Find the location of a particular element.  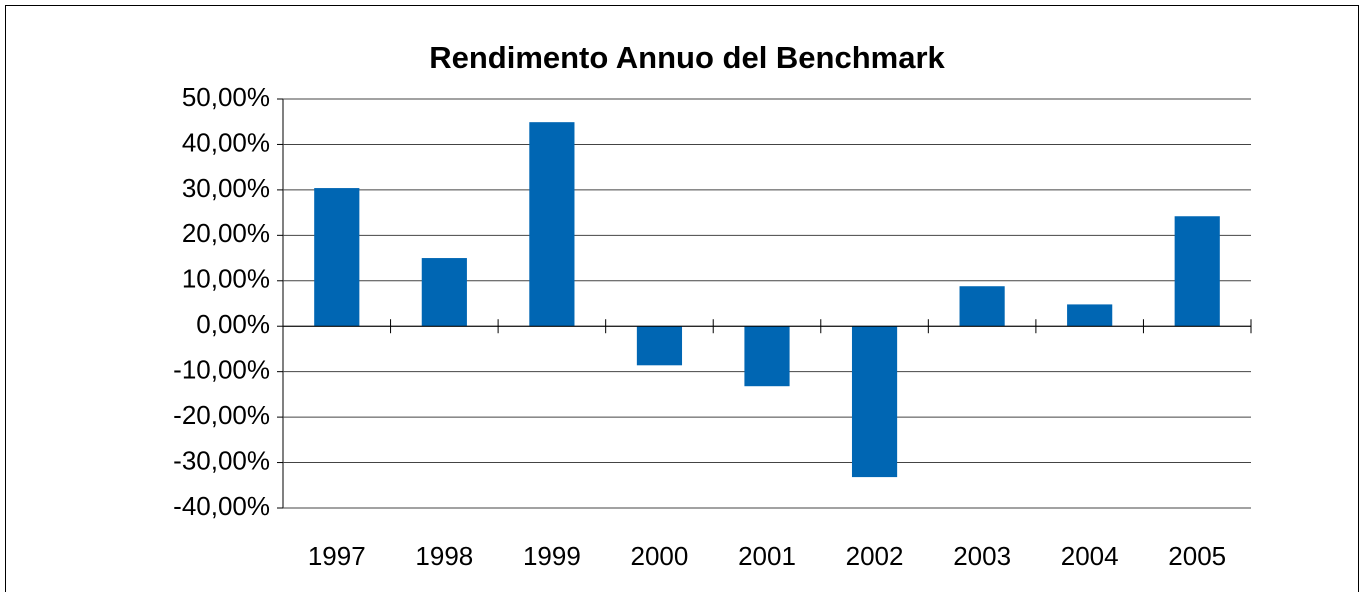

y-tick-label: 50,00% is located at coordinates (226, 97).